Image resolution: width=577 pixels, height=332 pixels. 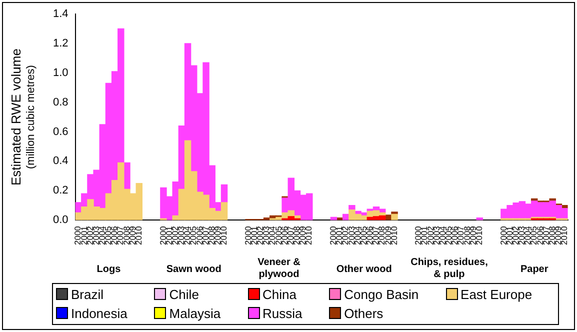 What do you see at coordinates (195, 314) in the screenshot?
I see `legend-label: Malaysia` at bounding box center [195, 314].